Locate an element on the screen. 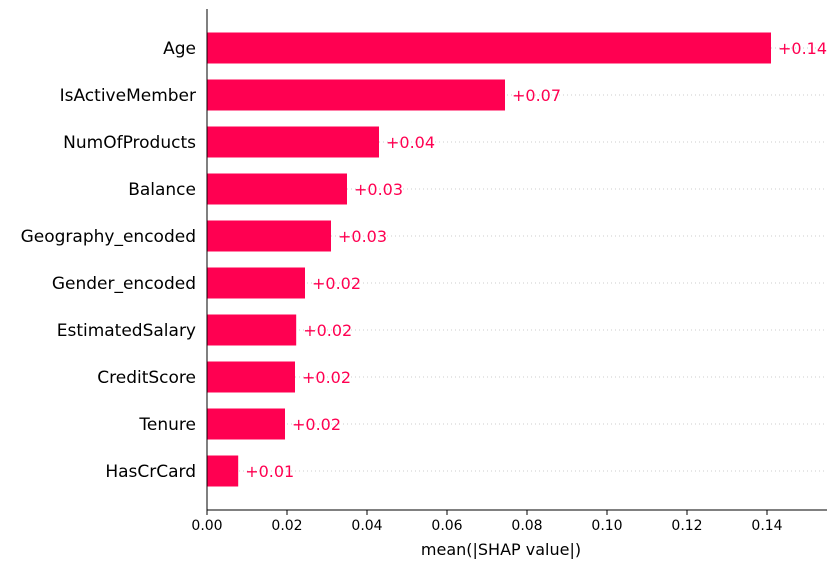 Image resolution: width=835 pixels, height=568 pixels. feature-label: HasCrCard is located at coordinates (150, 472).